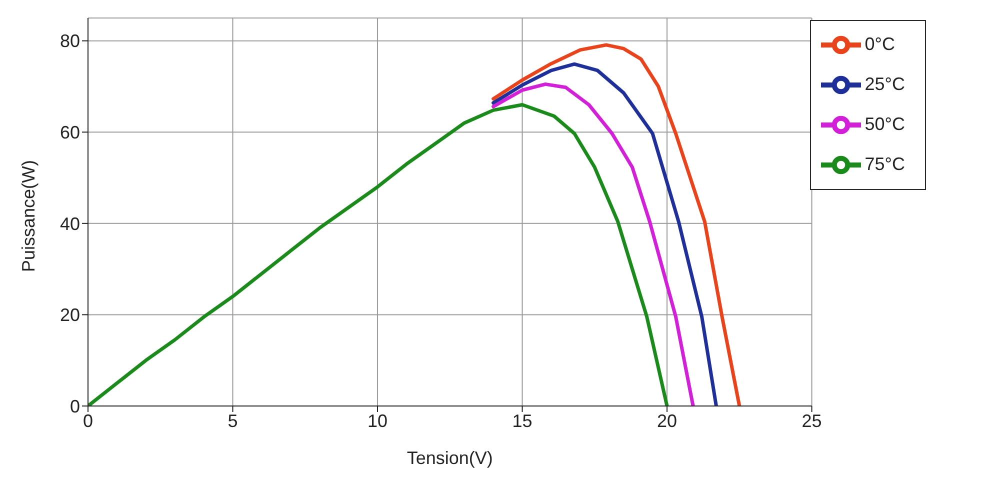 The image size is (990, 501). Describe the element at coordinates (70, 132) in the screenshot. I see `y-tick-label: 60` at that location.